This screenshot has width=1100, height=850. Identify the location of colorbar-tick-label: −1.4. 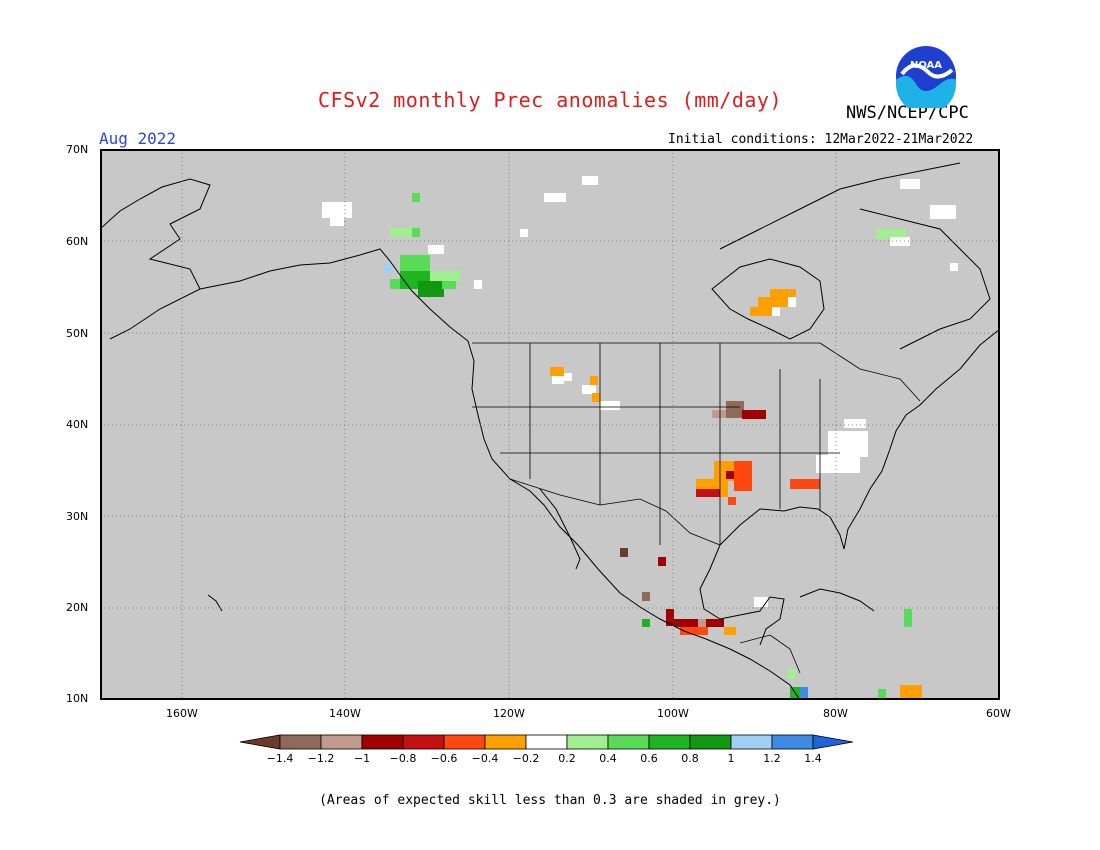
(280, 758).